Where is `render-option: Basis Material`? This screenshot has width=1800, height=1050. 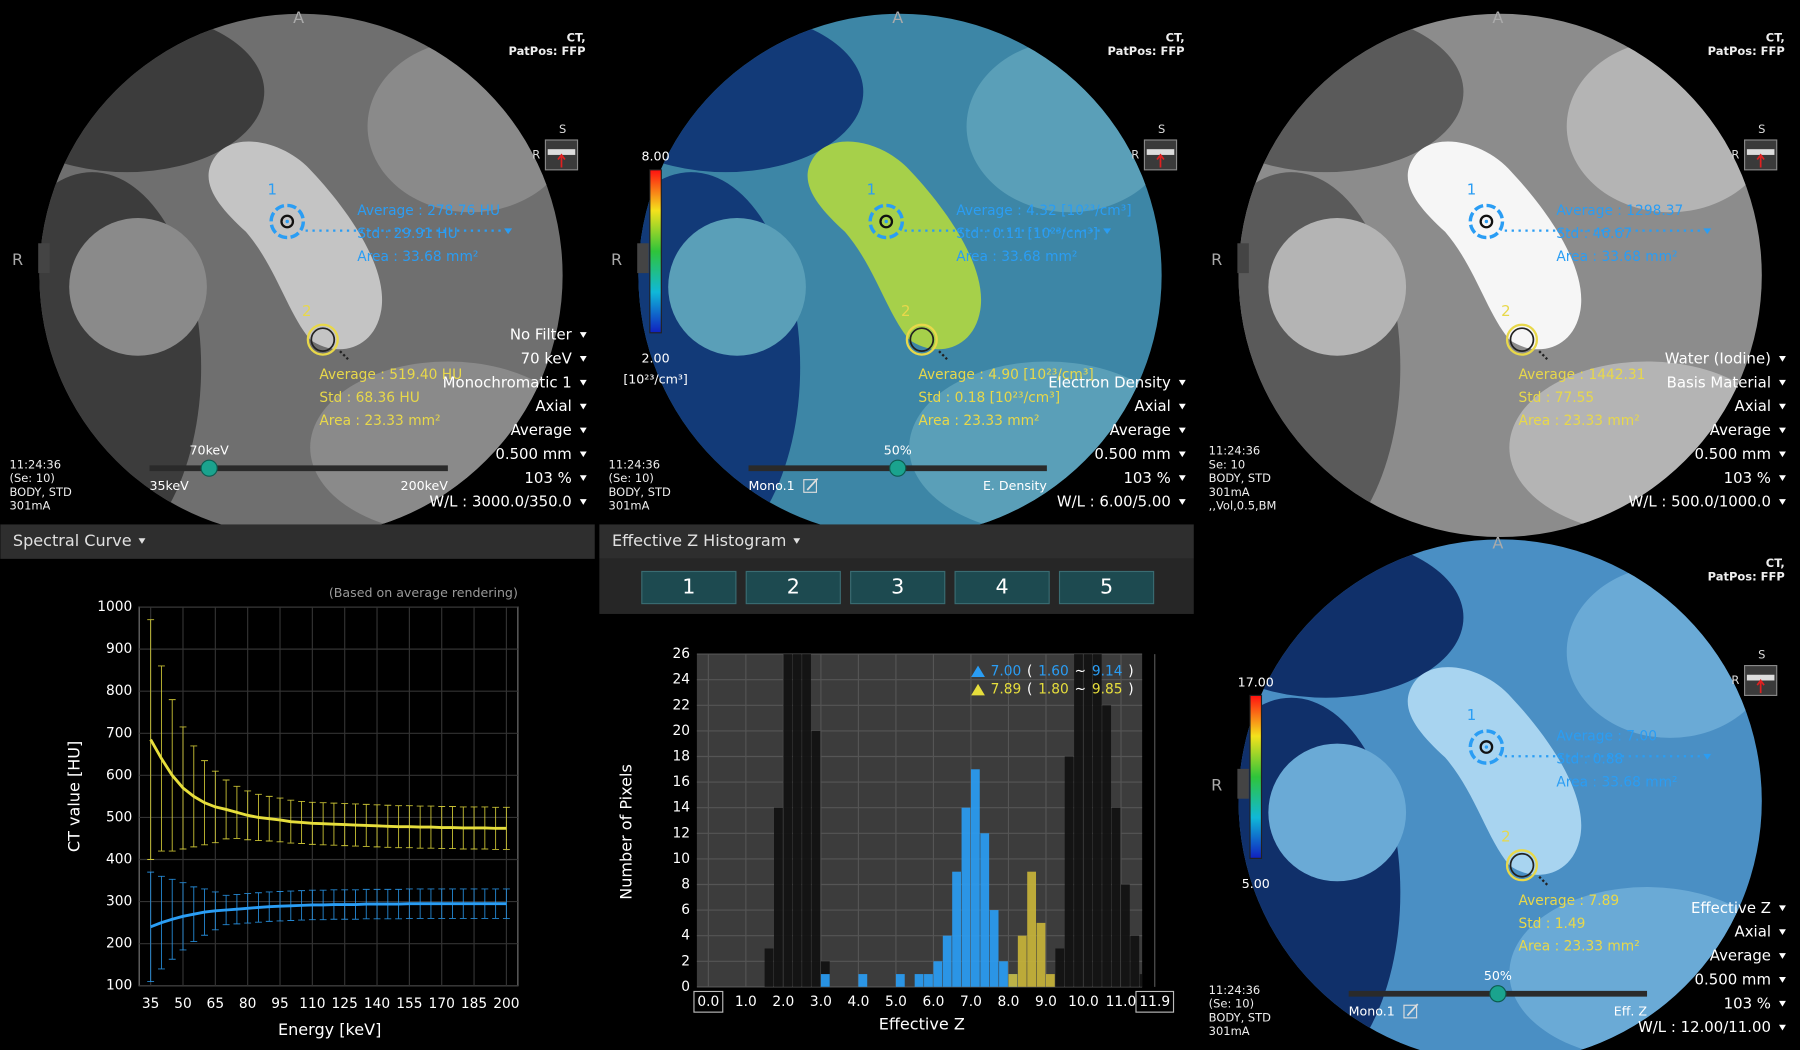
render-option: Basis Material is located at coordinates (1719, 382).